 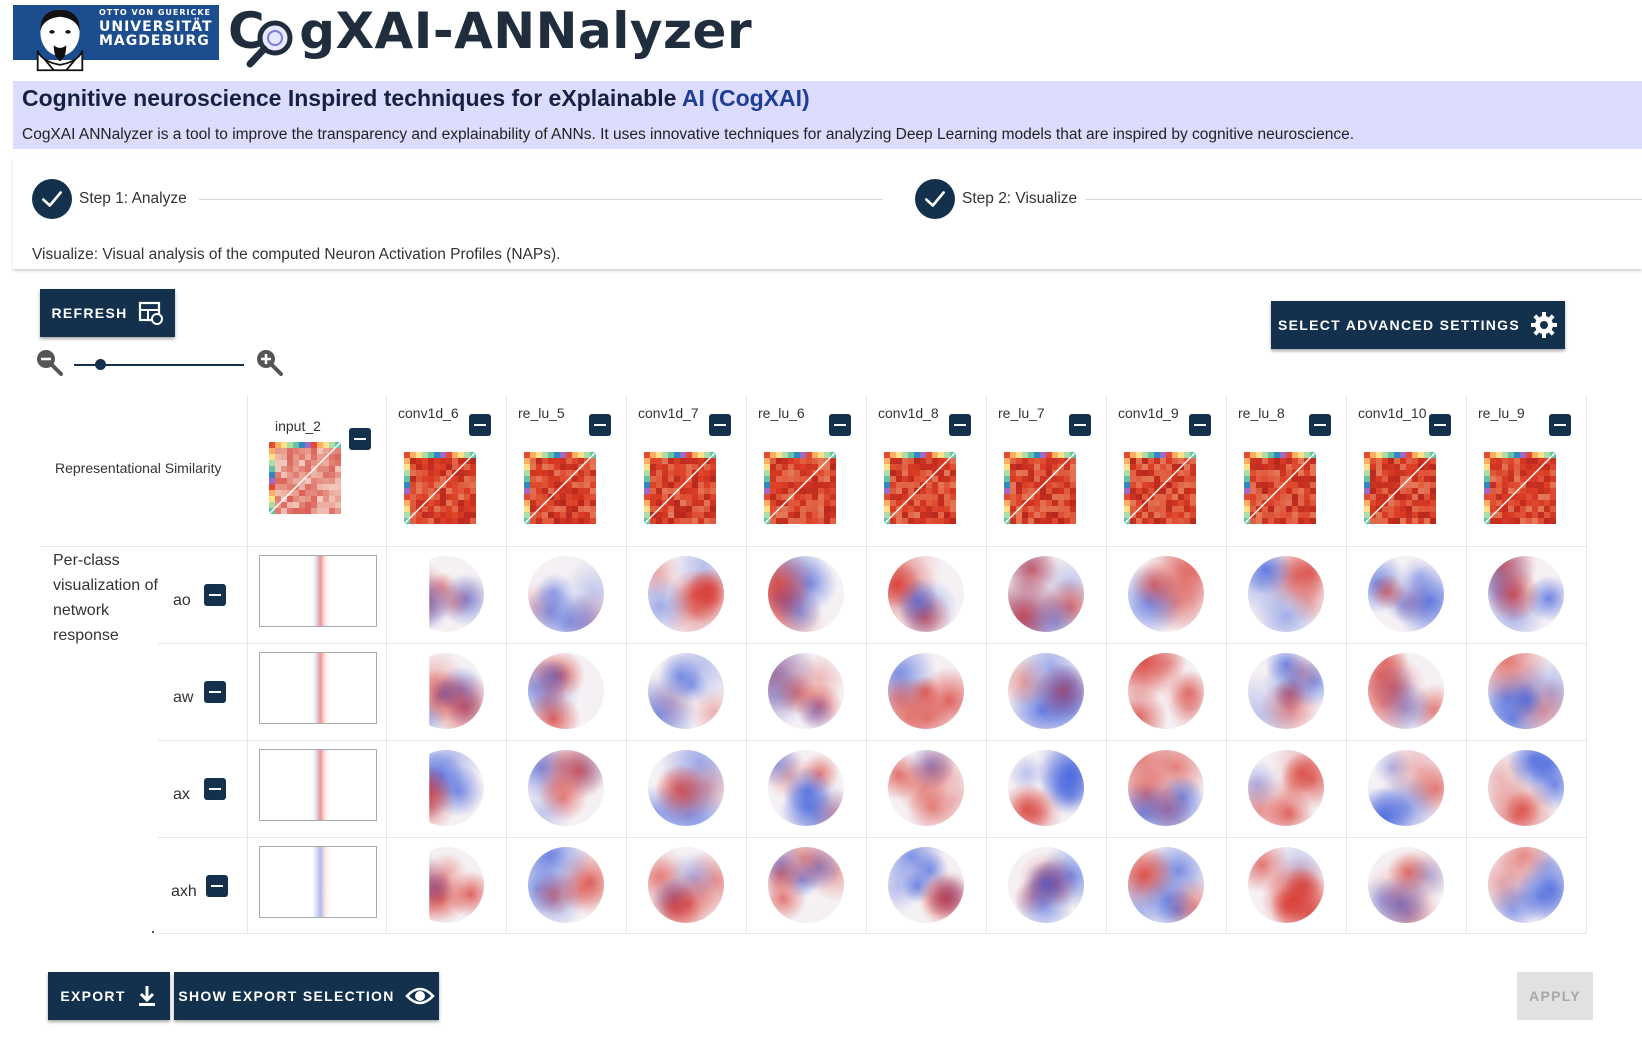 I want to click on university-logo: OTTO VON GUERICKE UNIVERSITÄT MAGDEBURG, so click(x=116, y=38).